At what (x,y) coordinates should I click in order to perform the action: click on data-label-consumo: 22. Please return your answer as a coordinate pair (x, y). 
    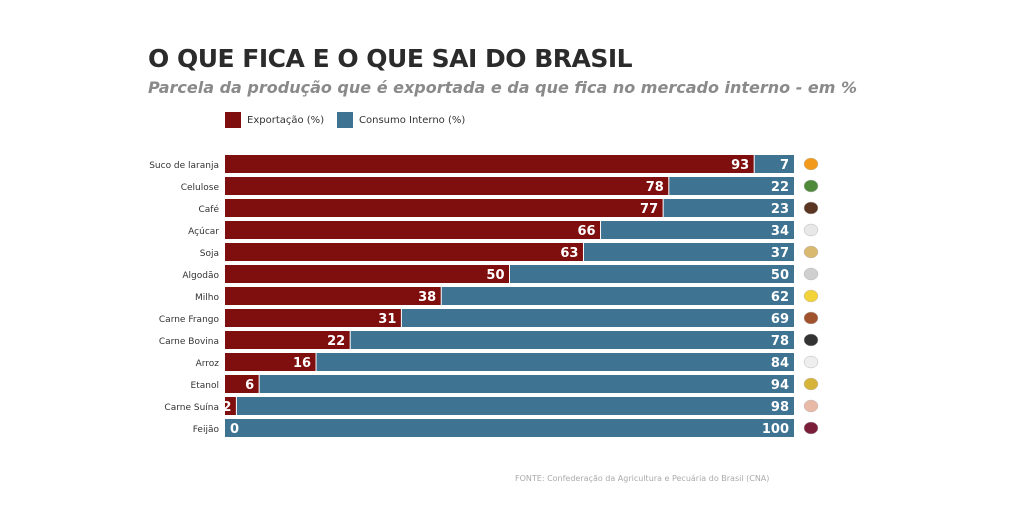
    Looking at the image, I should click on (780, 187).